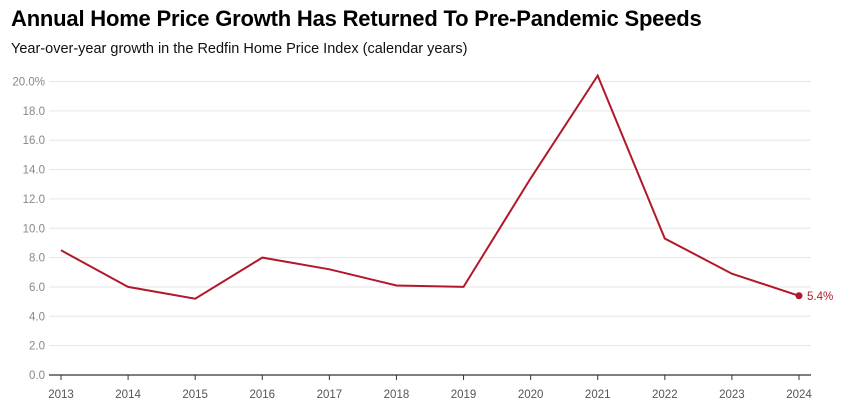 This screenshot has width=855, height=406. Describe the element at coordinates (531, 395) in the screenshot. I see `x-tick-label: 2020` at that location.